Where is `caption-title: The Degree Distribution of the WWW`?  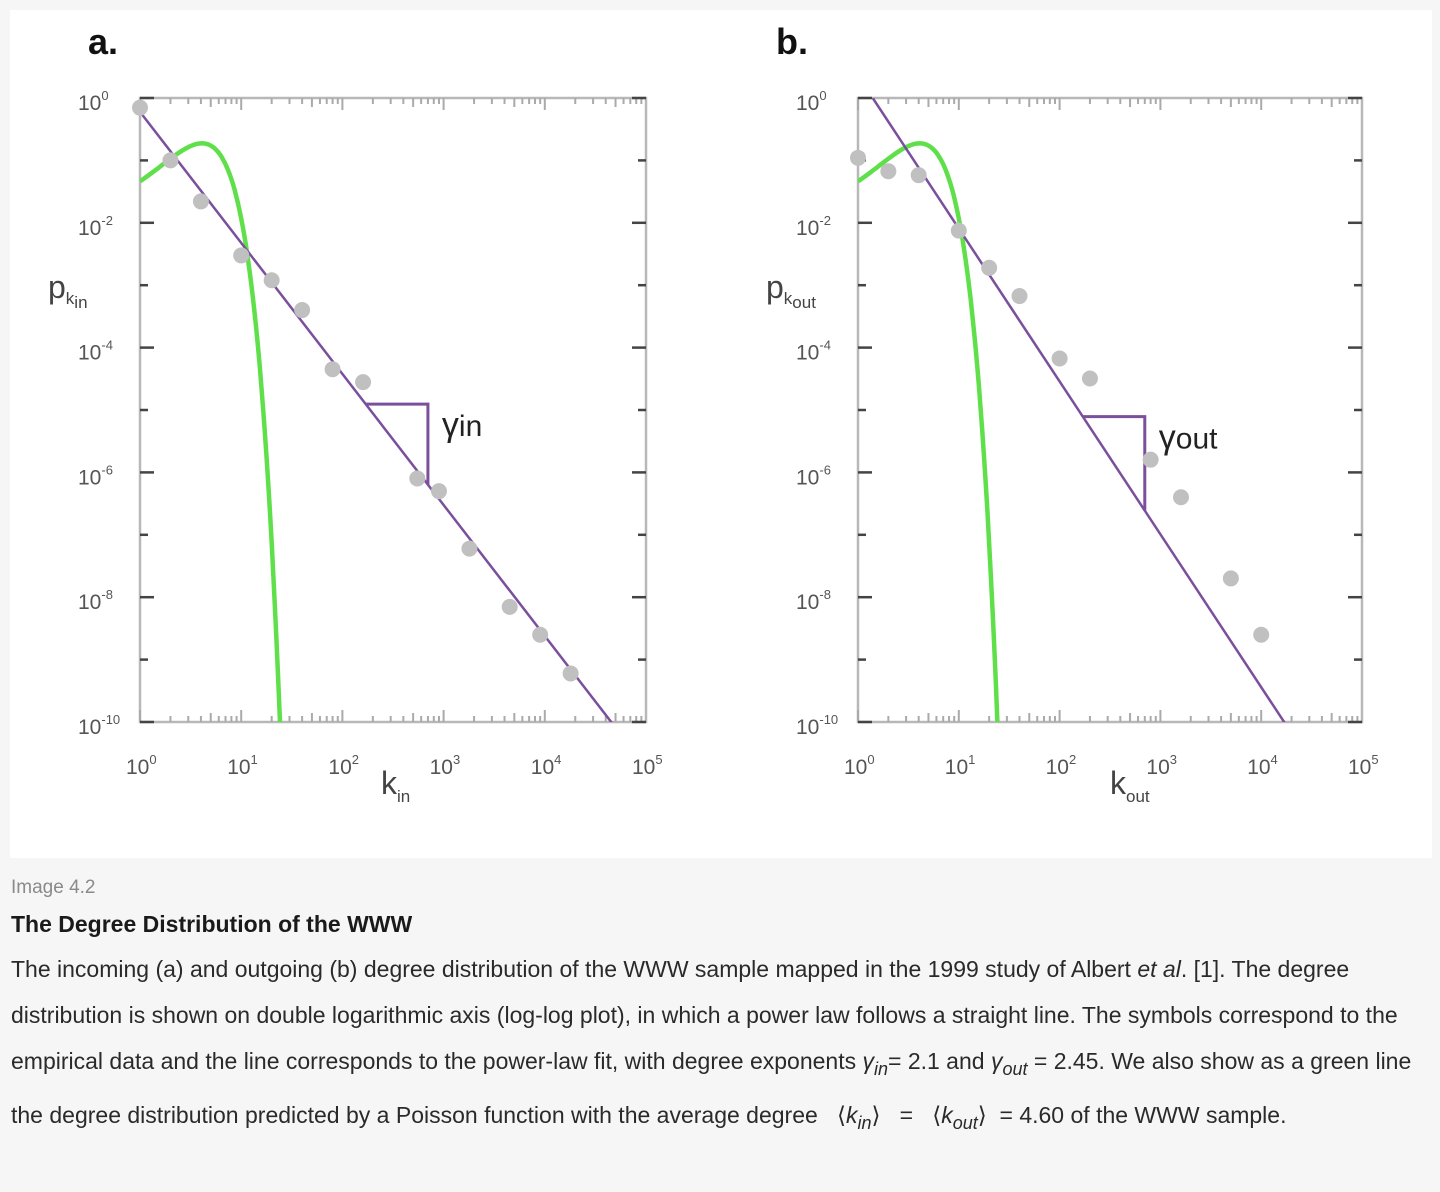
caption-title: The Degree Distribution of the WWW is located at coordinates (212, 924).